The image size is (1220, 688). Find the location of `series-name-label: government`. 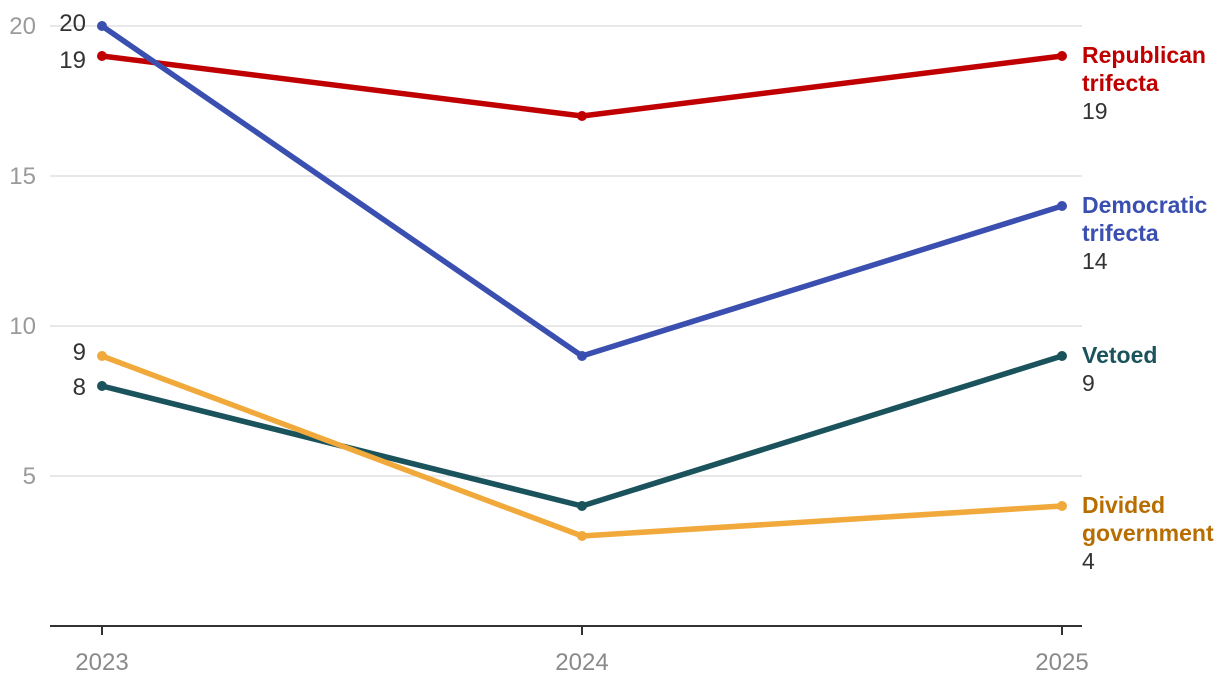

series-name-label: government is located at coordinates (1148, 533).